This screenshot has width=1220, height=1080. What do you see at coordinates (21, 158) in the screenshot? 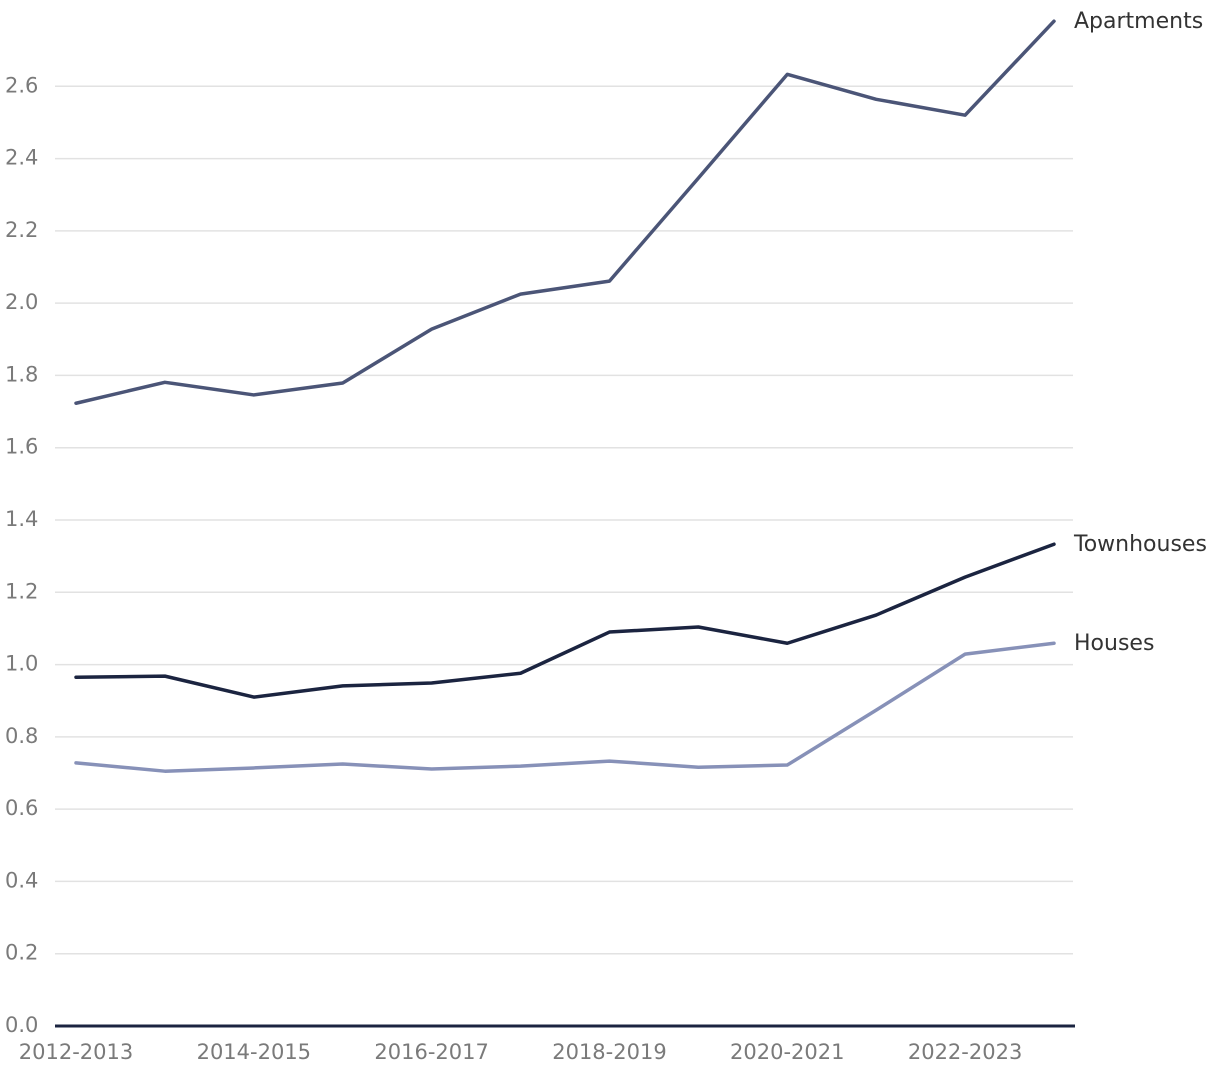
I see `y-tick-label: 2.4` at bounding box center [21, 158].